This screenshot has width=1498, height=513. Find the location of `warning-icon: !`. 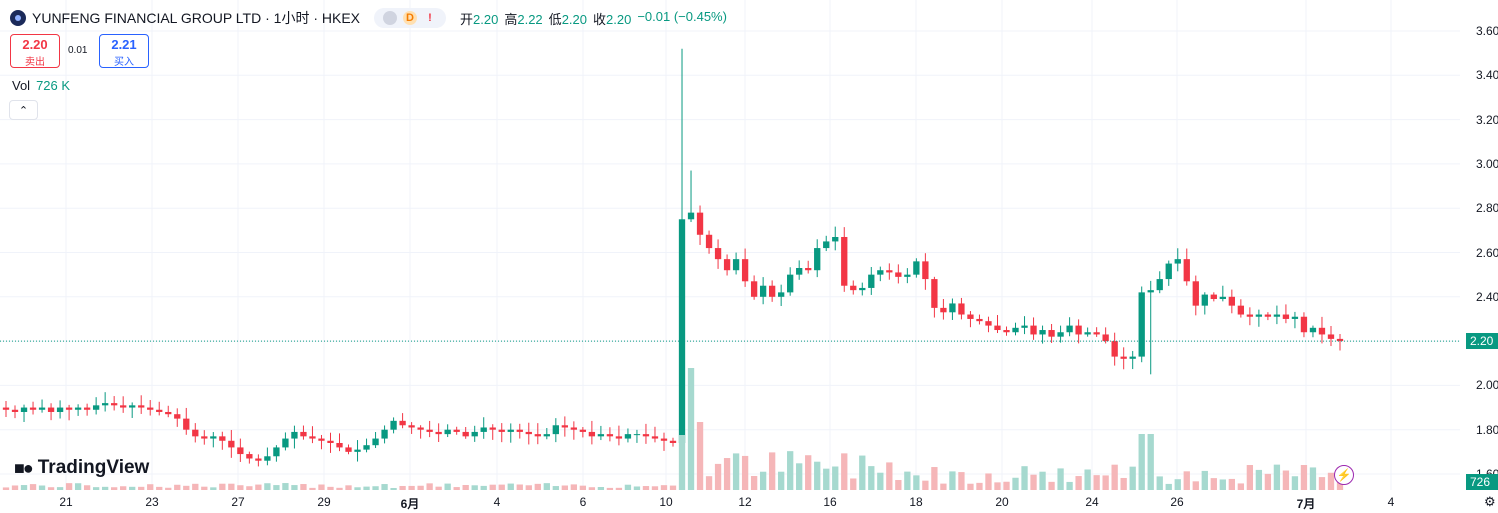

warning-icon: ! is located at coordinates (430, 18).